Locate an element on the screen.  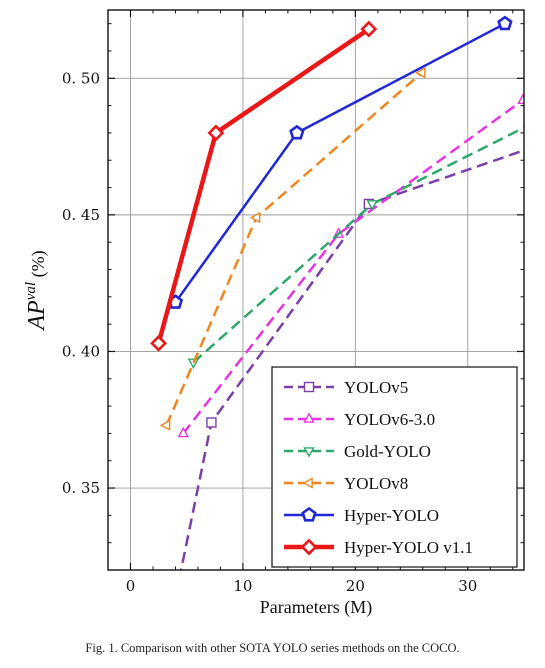
data-point-yolov5 is located at coordinates (211, 422).